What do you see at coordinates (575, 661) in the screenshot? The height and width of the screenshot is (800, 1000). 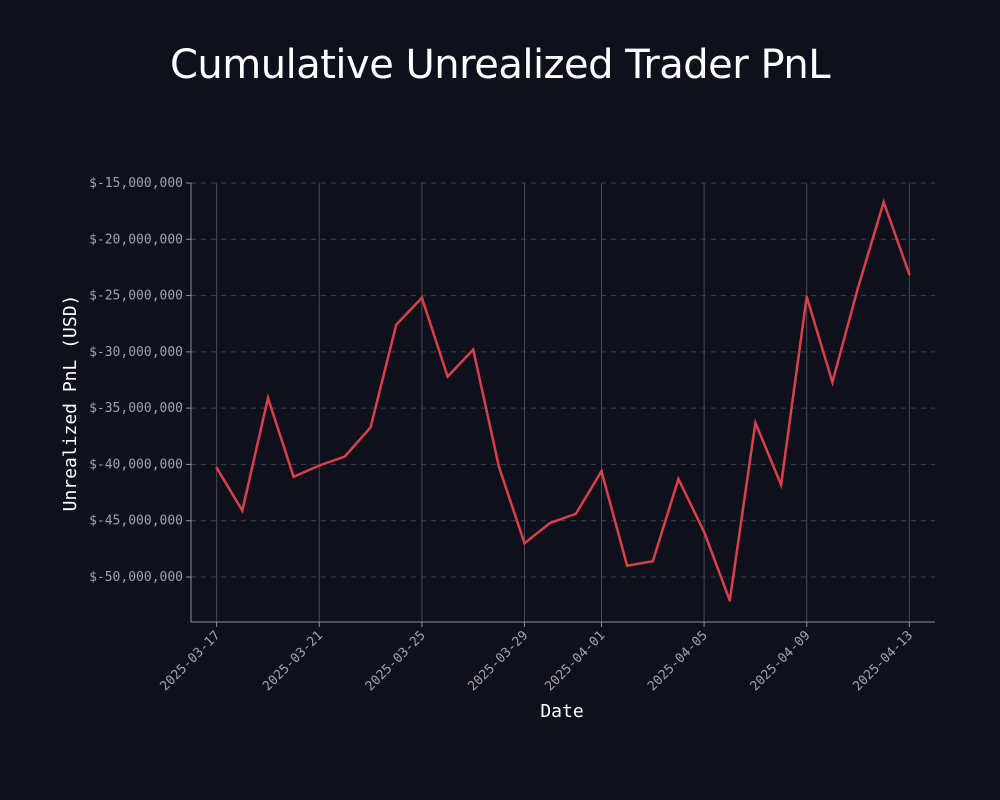 I see `x-tick-label: 2025-04-01` at bounding box center [575, 661].